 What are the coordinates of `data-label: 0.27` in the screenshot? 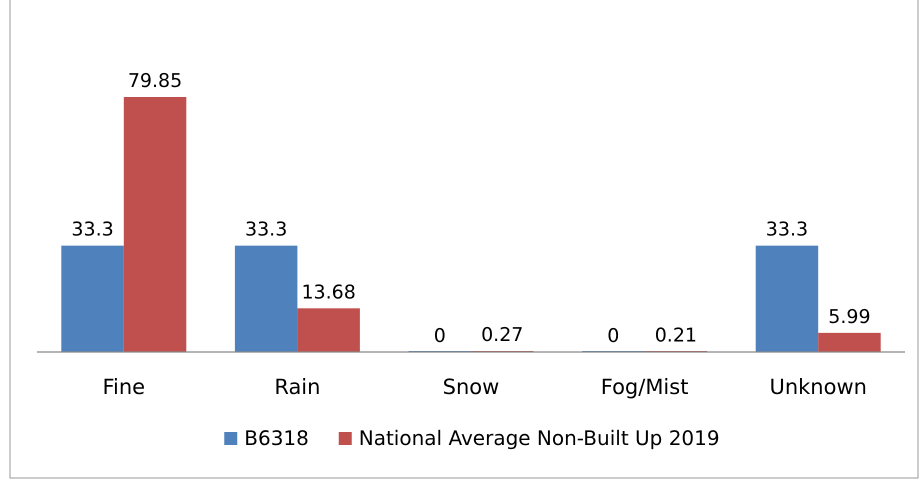 It's located at (502, 335).